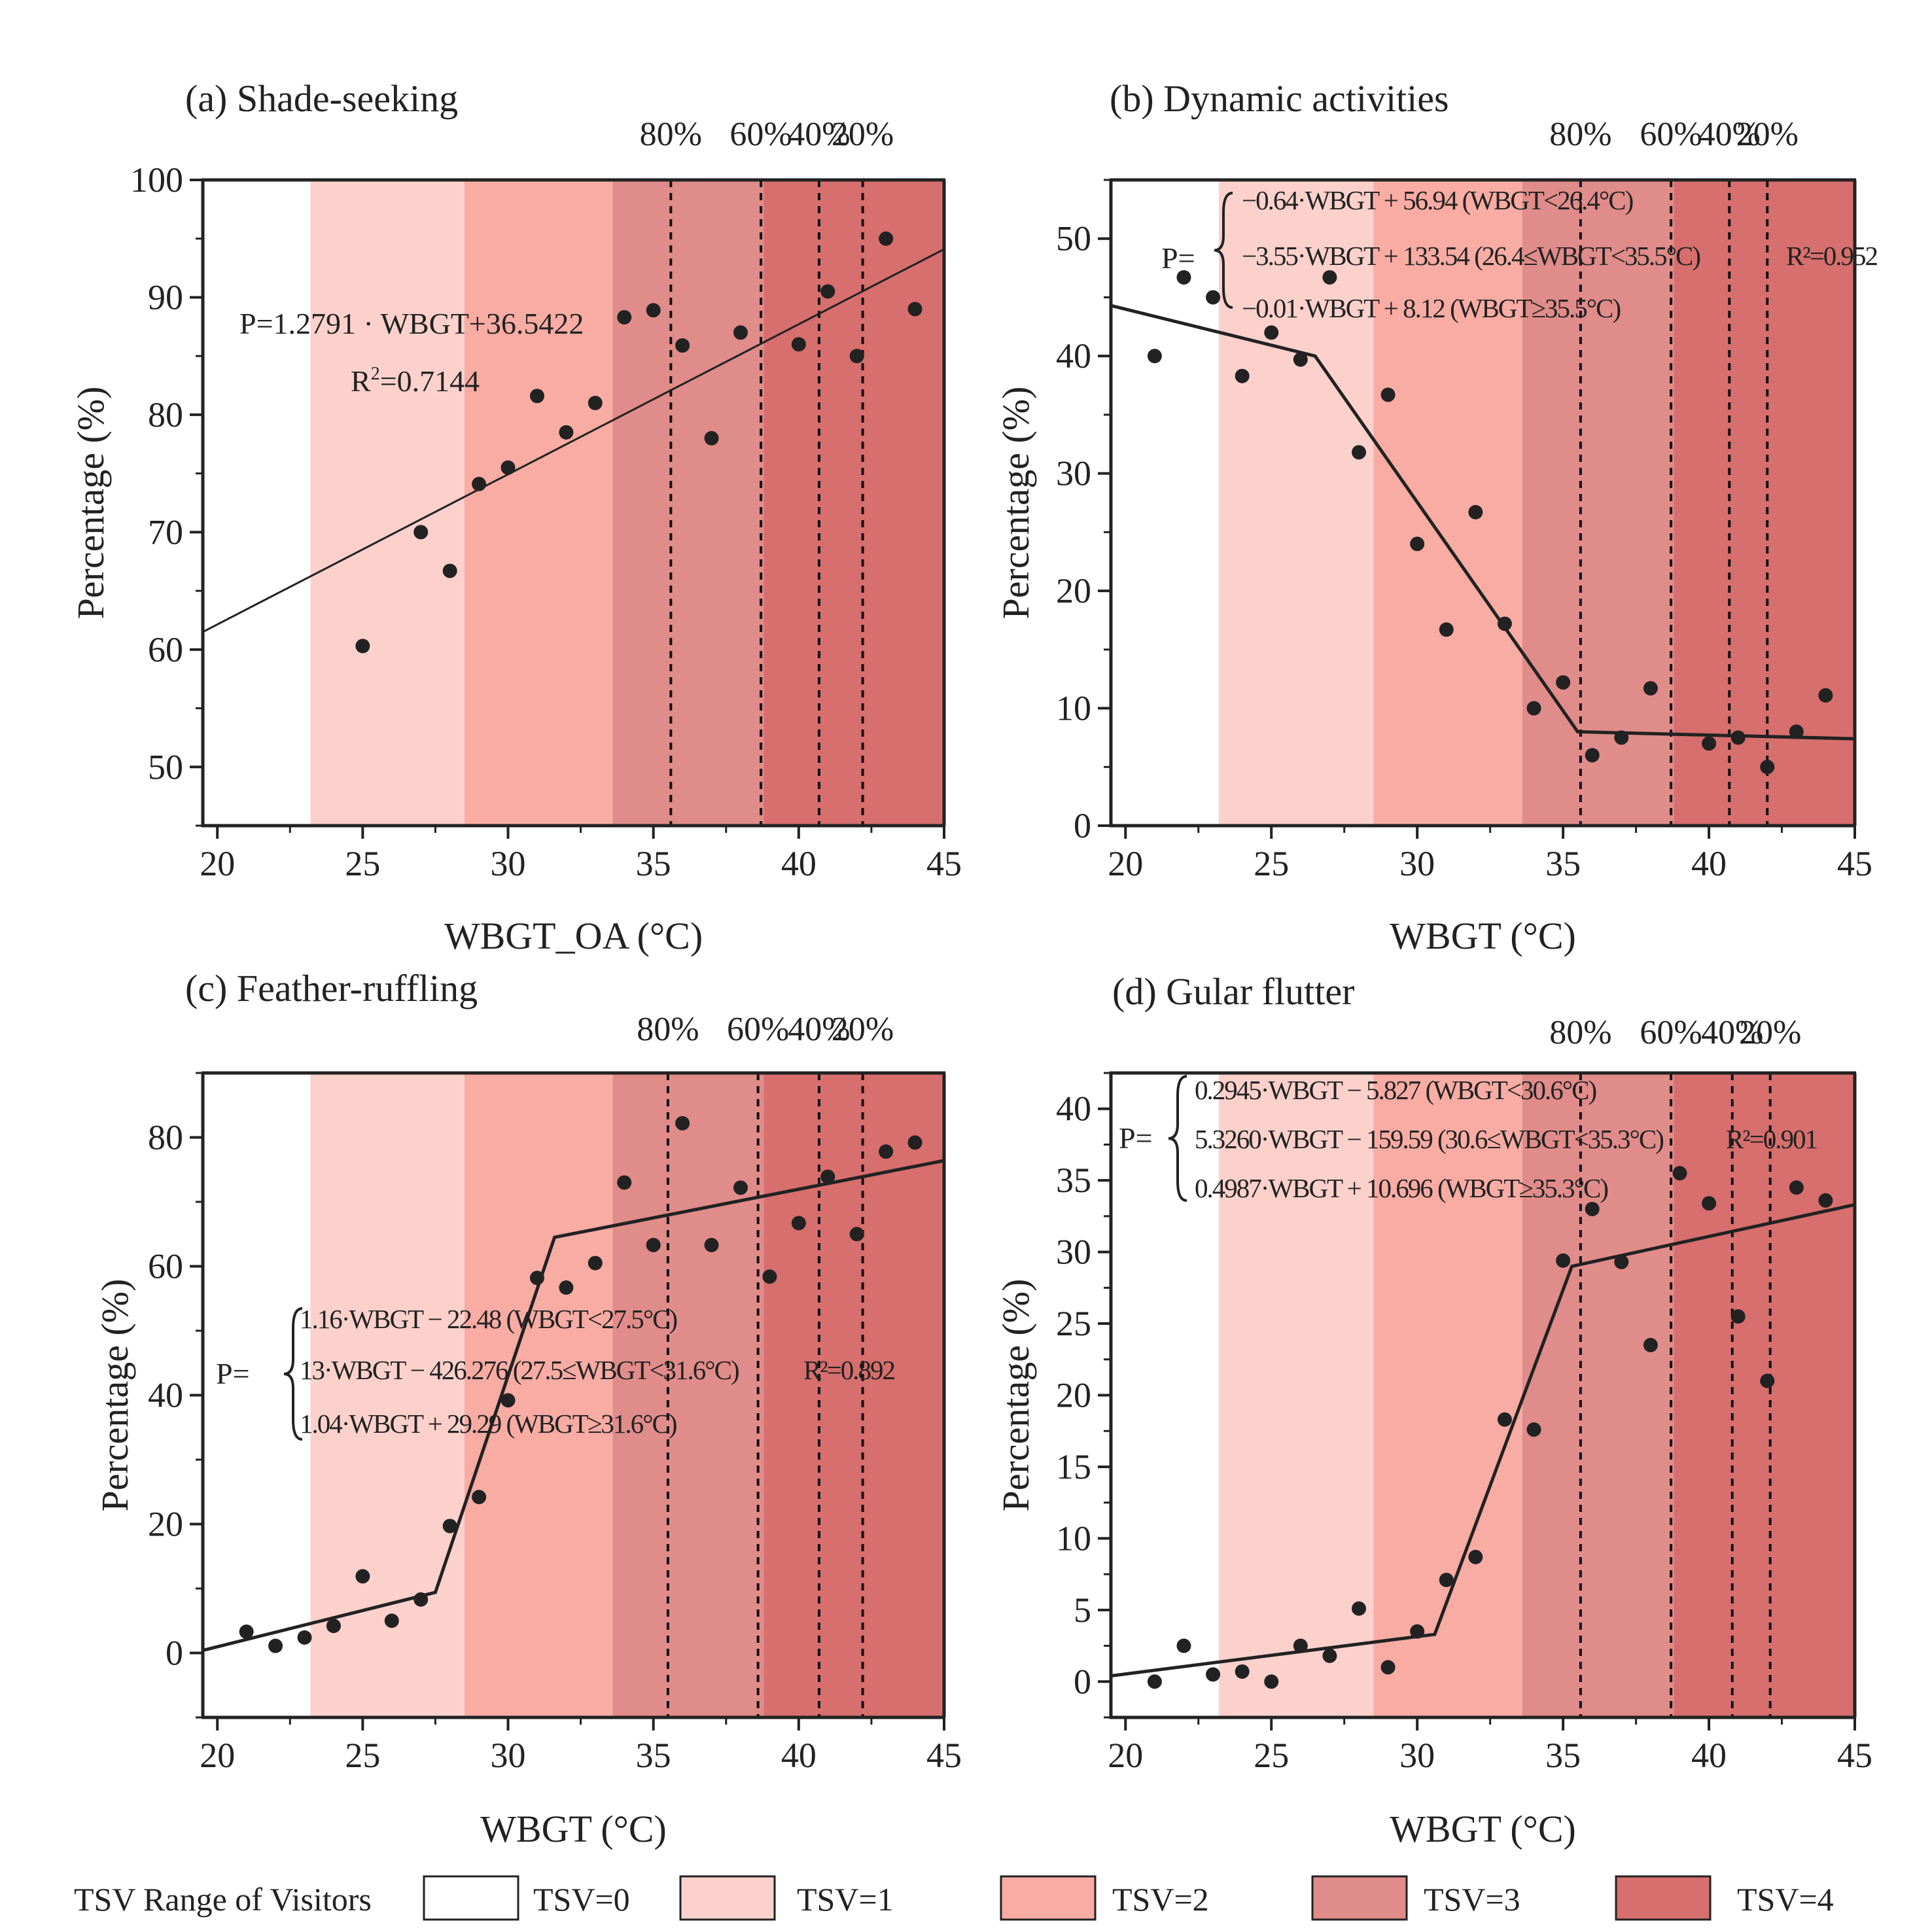  What do you see at coordinates (573, 440) in the screenshot?
I see `fit-line` at bounding box center [573, 440].